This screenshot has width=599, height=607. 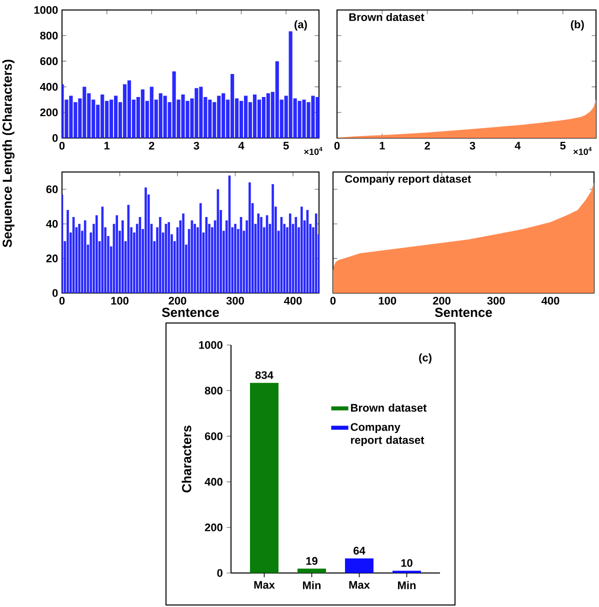 I want to click on data-label: 19, so click(x=312, y=561).